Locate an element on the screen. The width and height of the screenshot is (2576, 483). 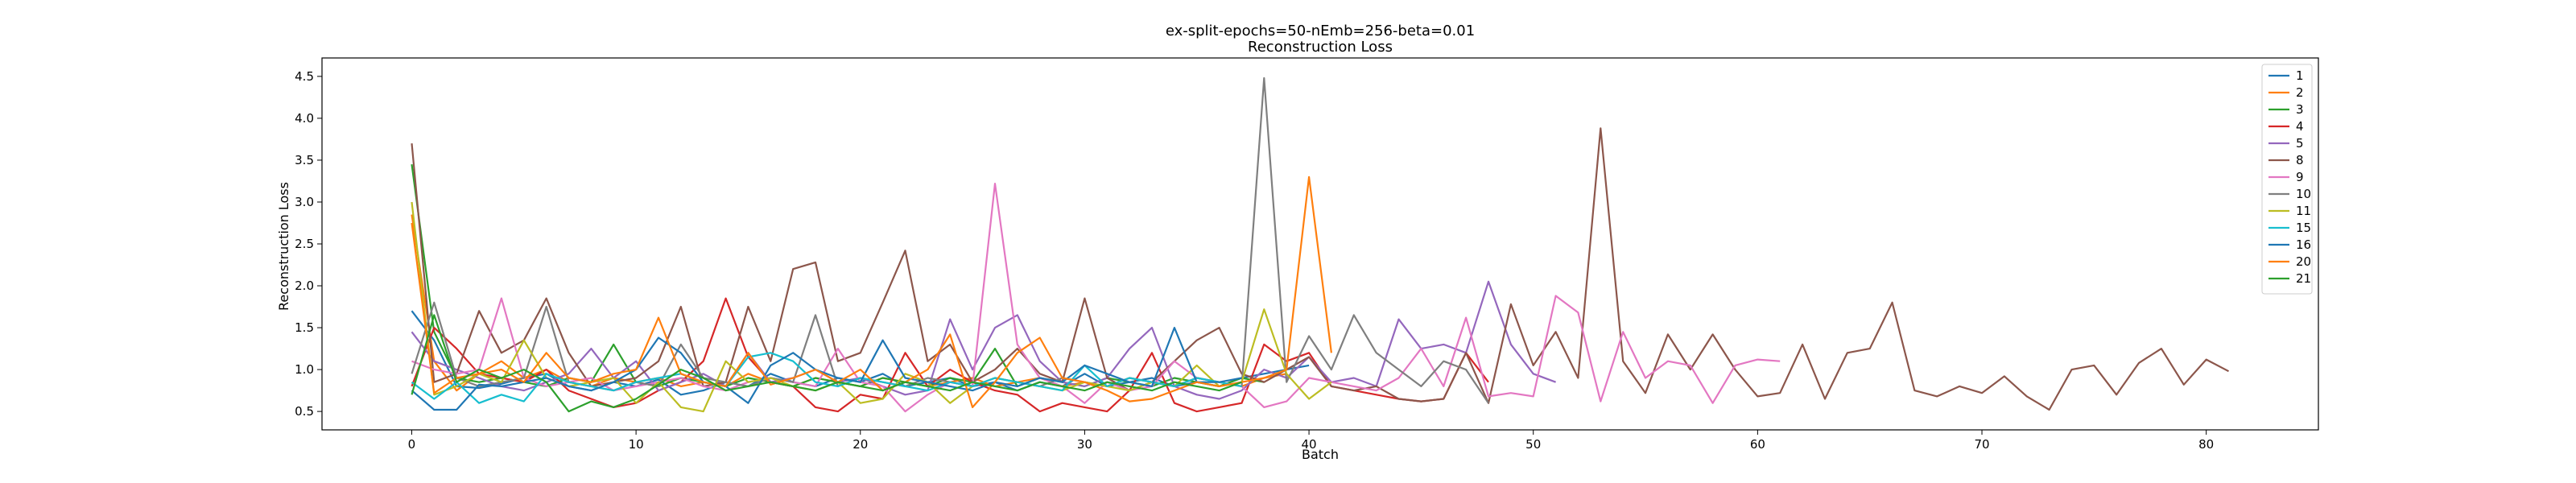
y-tick-label: 0.5 is located at coordinates (304, 411).